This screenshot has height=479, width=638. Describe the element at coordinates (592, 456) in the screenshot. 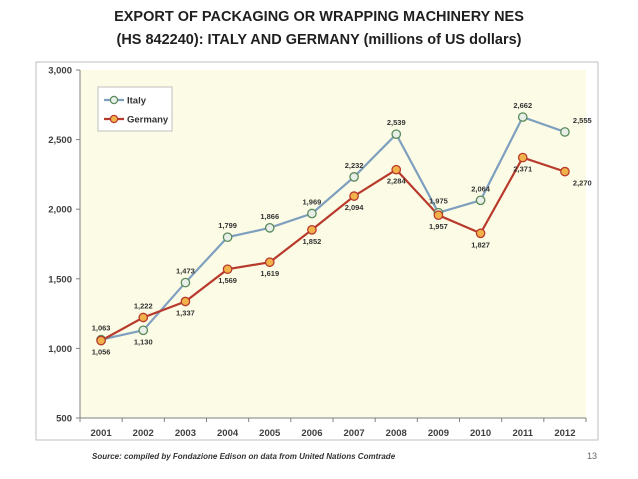

I see `page-number: 13` at that location.